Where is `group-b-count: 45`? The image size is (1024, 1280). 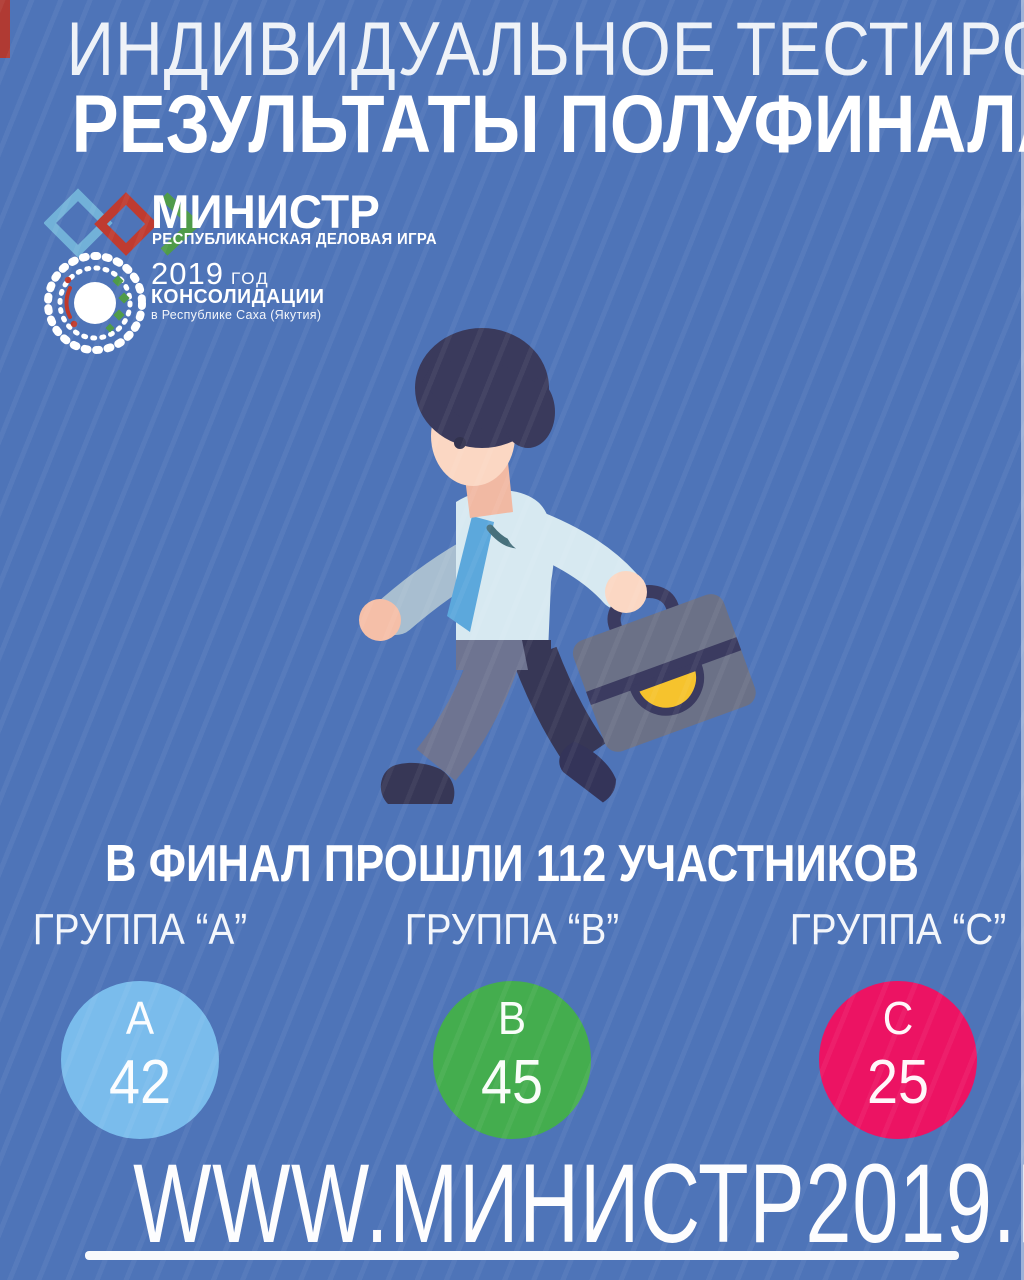 group-b-count: 45 is located at coordinates (512, 1082).